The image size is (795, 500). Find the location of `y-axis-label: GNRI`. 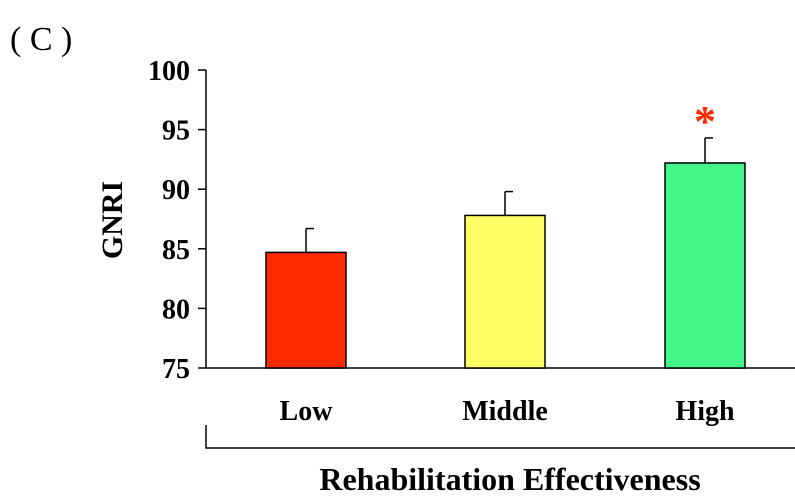

y-axis-label: GNRI is located at coordinates (112, 220).